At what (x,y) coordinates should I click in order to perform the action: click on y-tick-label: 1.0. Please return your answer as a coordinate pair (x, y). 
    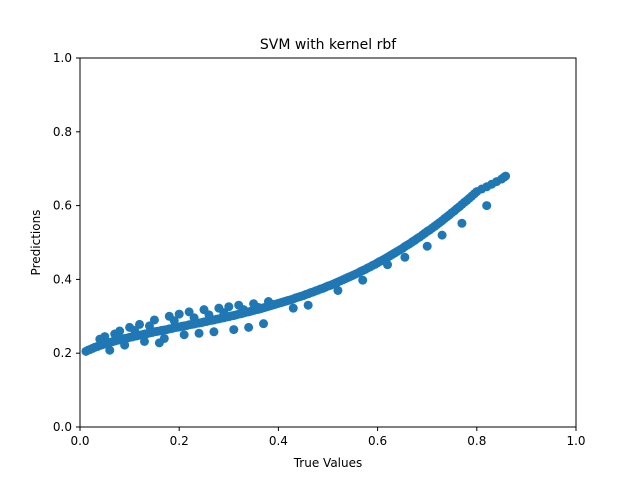
    Looking at the image, I should click on (62, 58).